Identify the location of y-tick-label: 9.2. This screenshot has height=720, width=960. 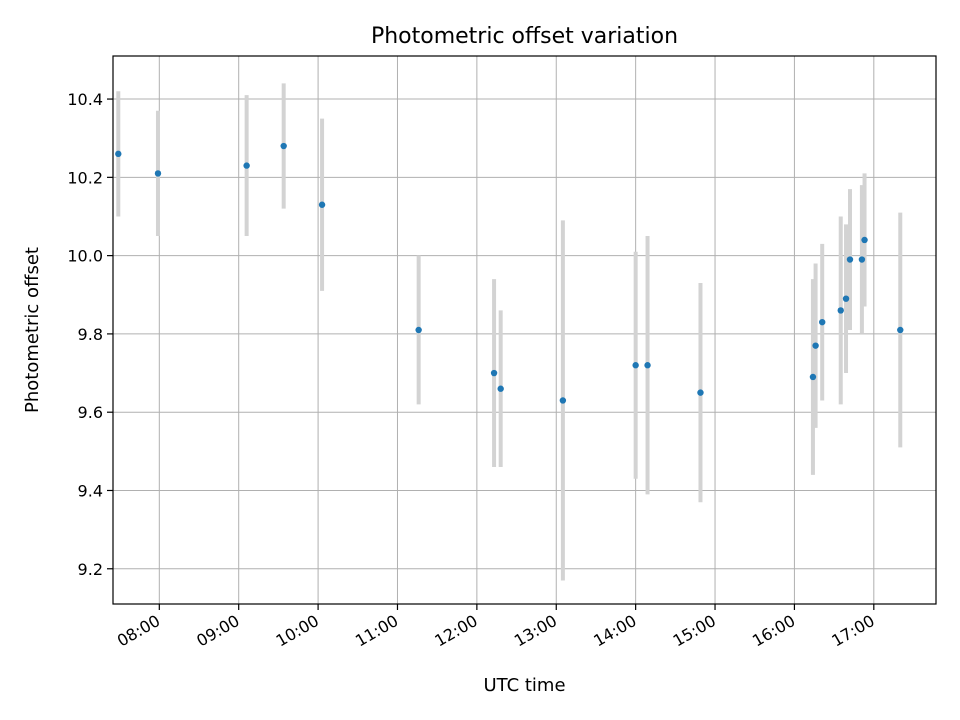
(90, 569).